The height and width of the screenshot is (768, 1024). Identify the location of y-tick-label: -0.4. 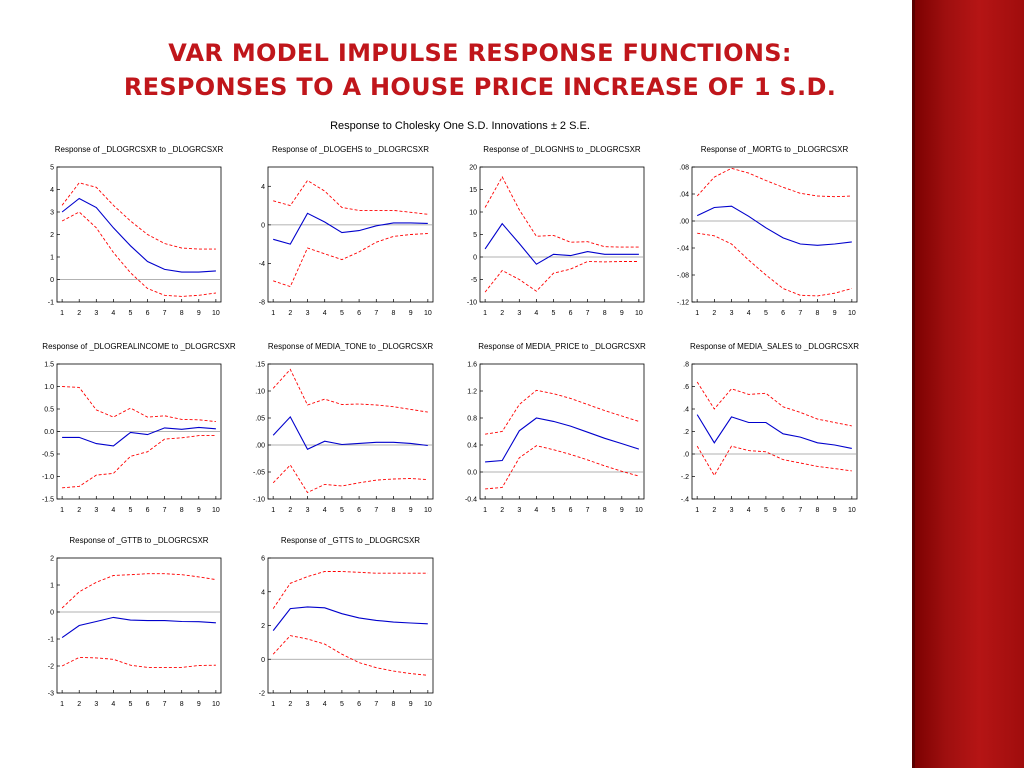
(471, 500).